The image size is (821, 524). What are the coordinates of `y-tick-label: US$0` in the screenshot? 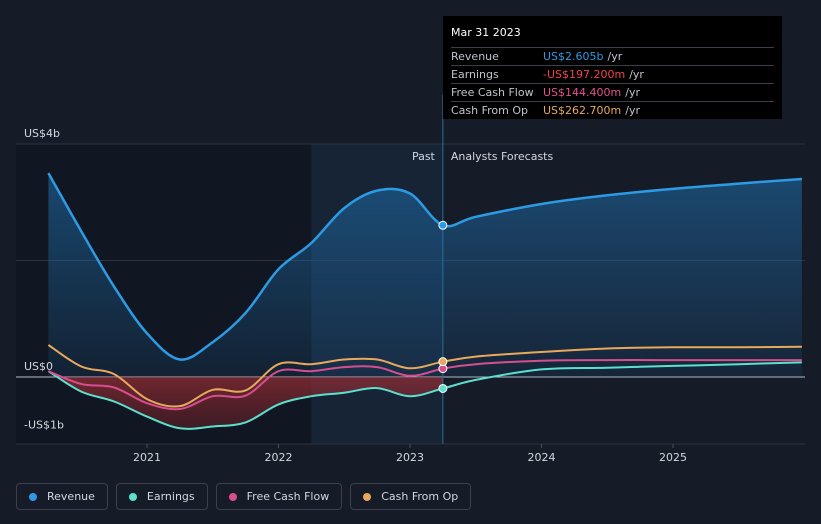 It's located at (38, 366).